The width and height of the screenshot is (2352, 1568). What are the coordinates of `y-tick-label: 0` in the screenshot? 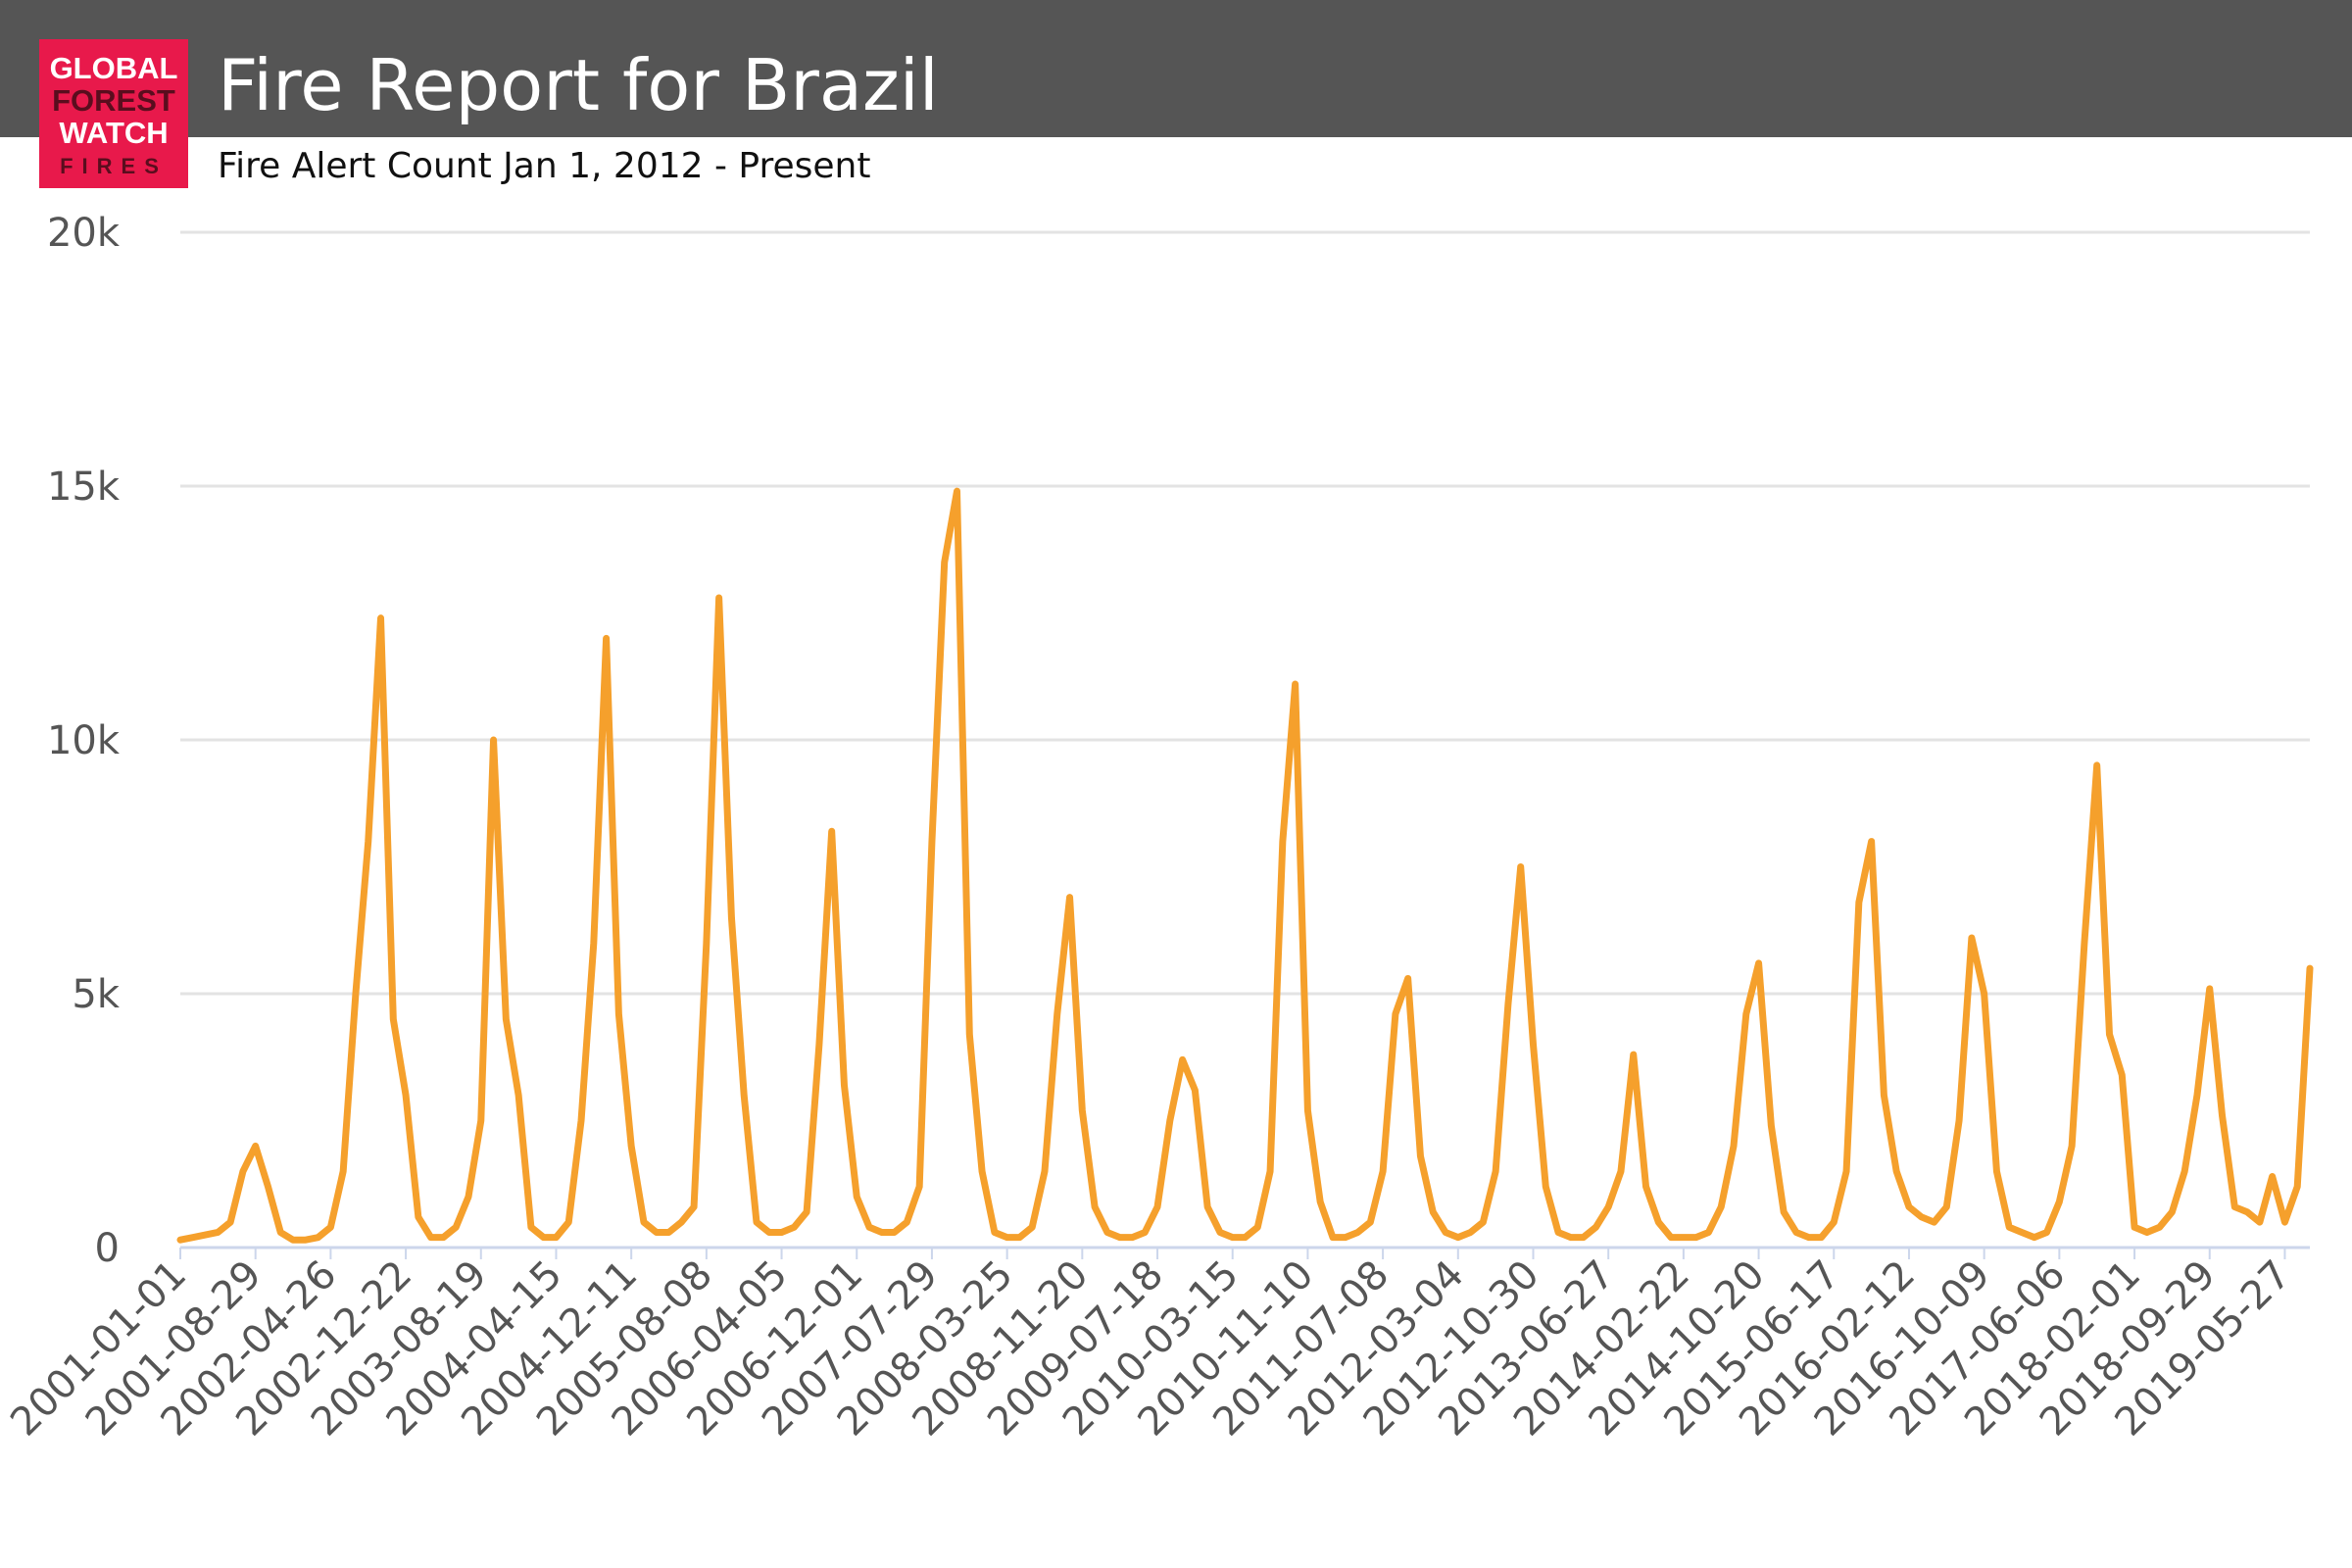 It's located at (107, 1248).